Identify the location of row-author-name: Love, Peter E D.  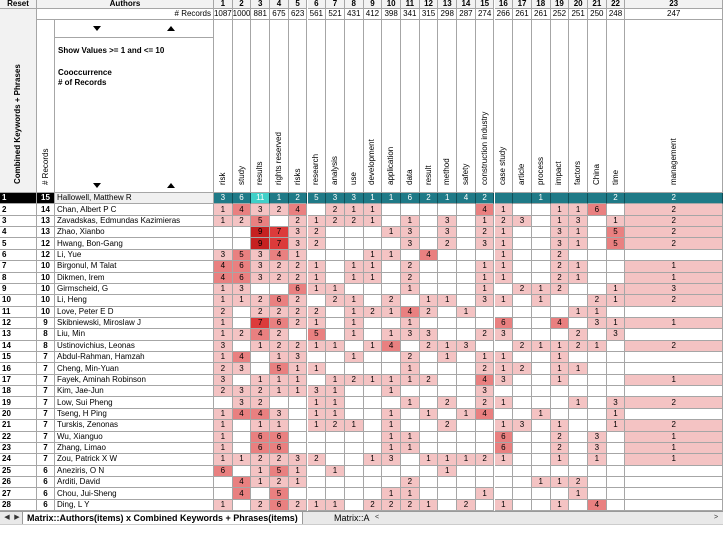
(134, 312).